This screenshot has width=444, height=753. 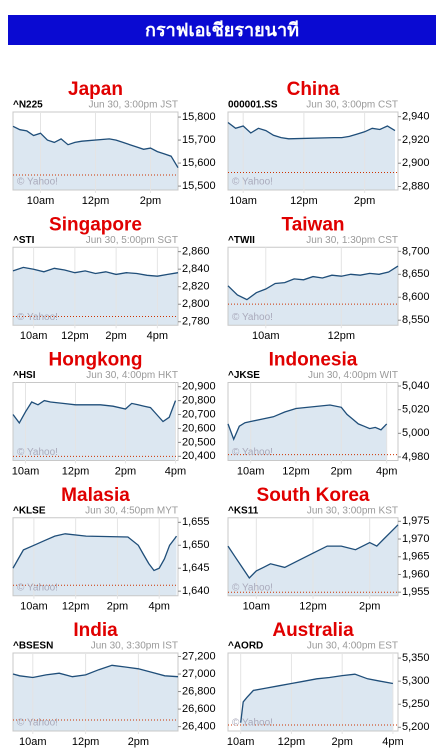 I want to click on y-tick-label: 5,300, so click(x=416, y=681).